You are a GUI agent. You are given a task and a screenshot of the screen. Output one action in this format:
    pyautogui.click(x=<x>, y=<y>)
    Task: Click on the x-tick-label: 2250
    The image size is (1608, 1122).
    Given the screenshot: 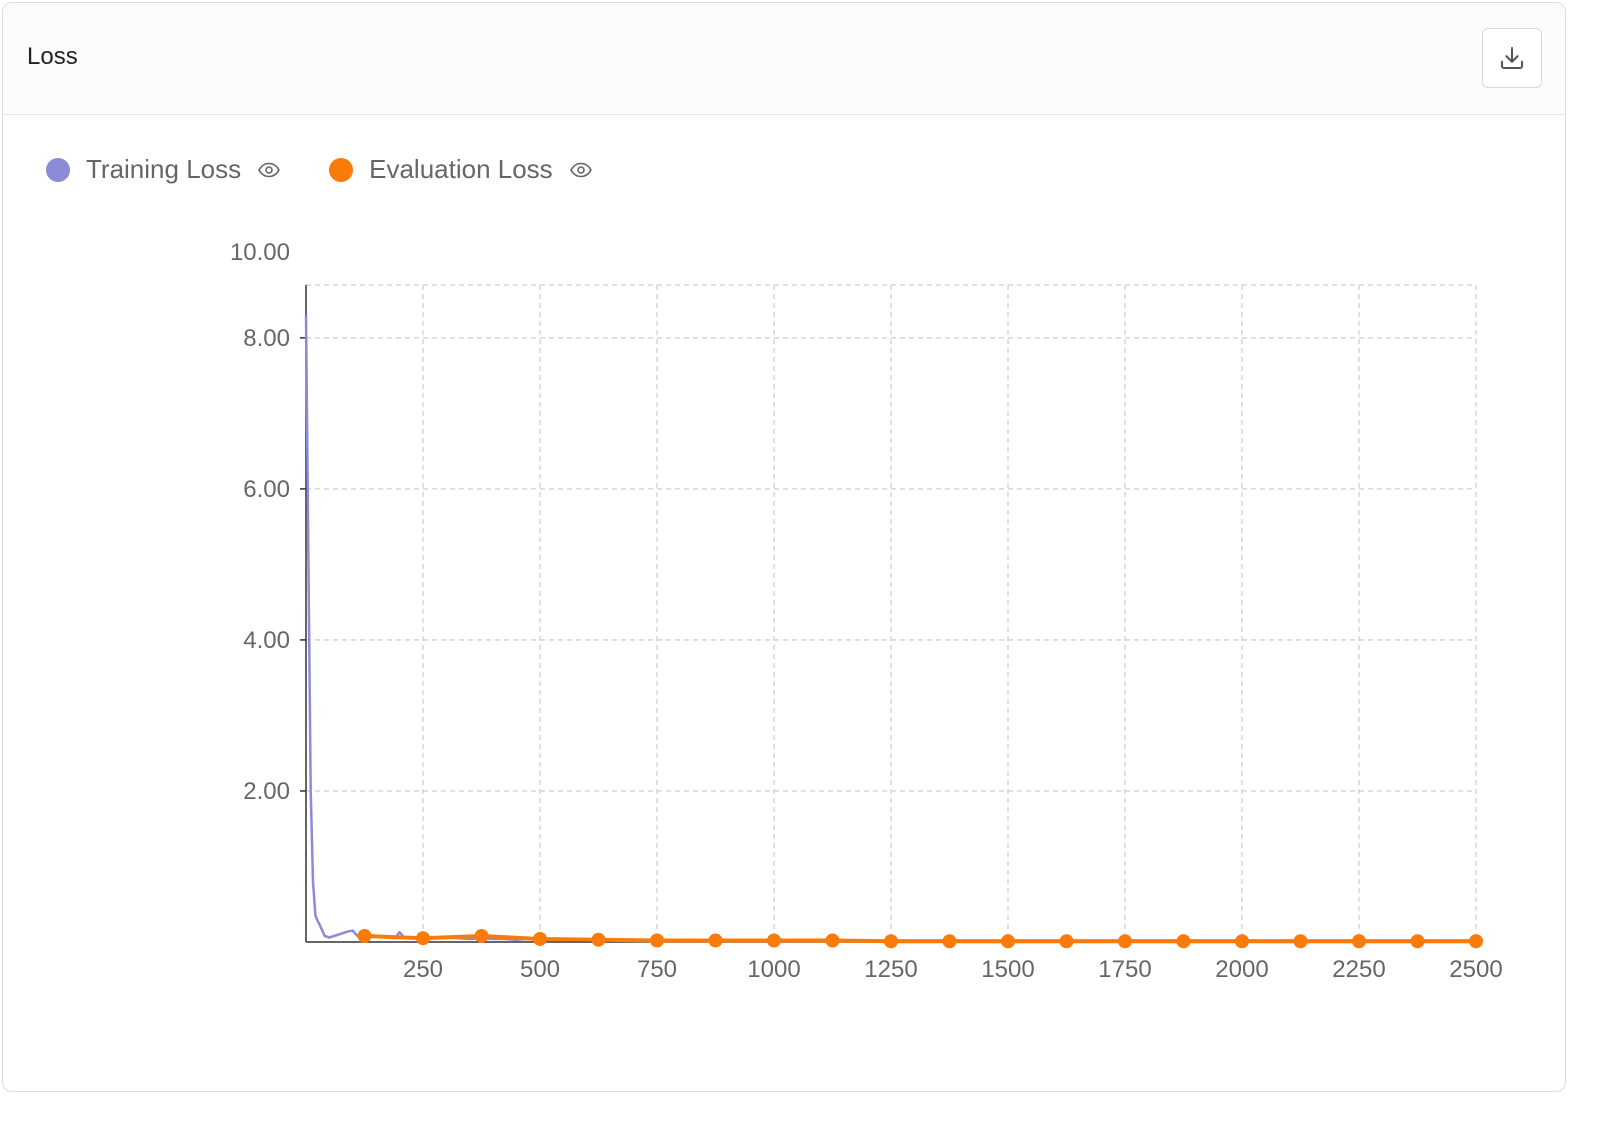 What is the action you would take?
    pyautogui.click(x=1358, y=969)
    